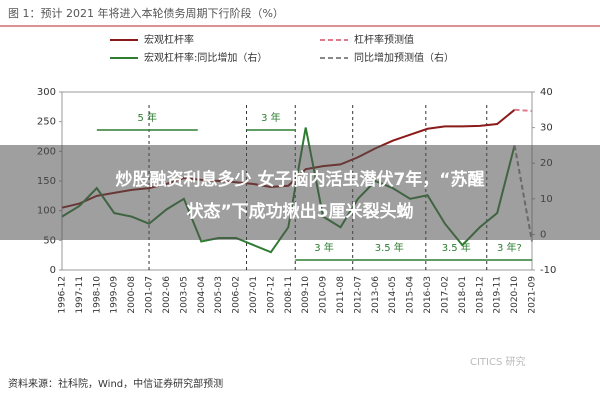 The image size is (600, 400). I want to click on x-tick-label: 2021-09, so click(533, 295).